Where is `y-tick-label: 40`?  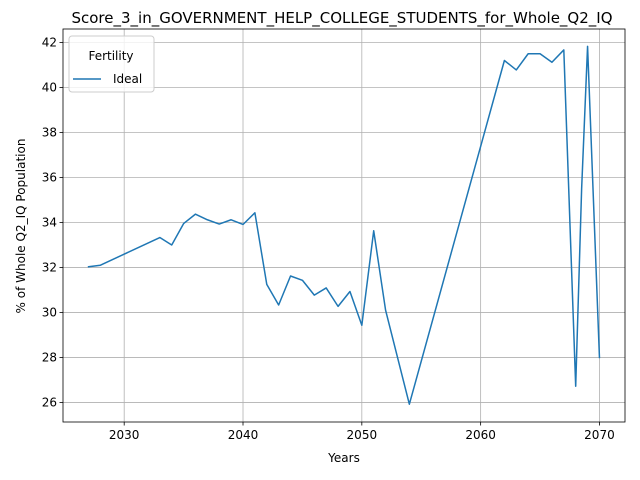
y-tick-label: 40 is located at coordinates (49, 87).